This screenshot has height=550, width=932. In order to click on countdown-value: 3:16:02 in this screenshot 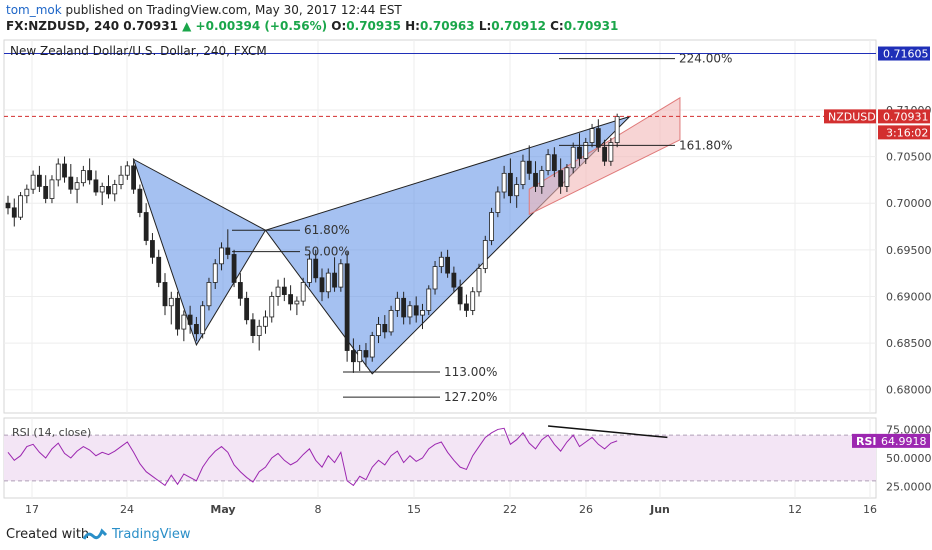, I will do `click(907, 132)`.